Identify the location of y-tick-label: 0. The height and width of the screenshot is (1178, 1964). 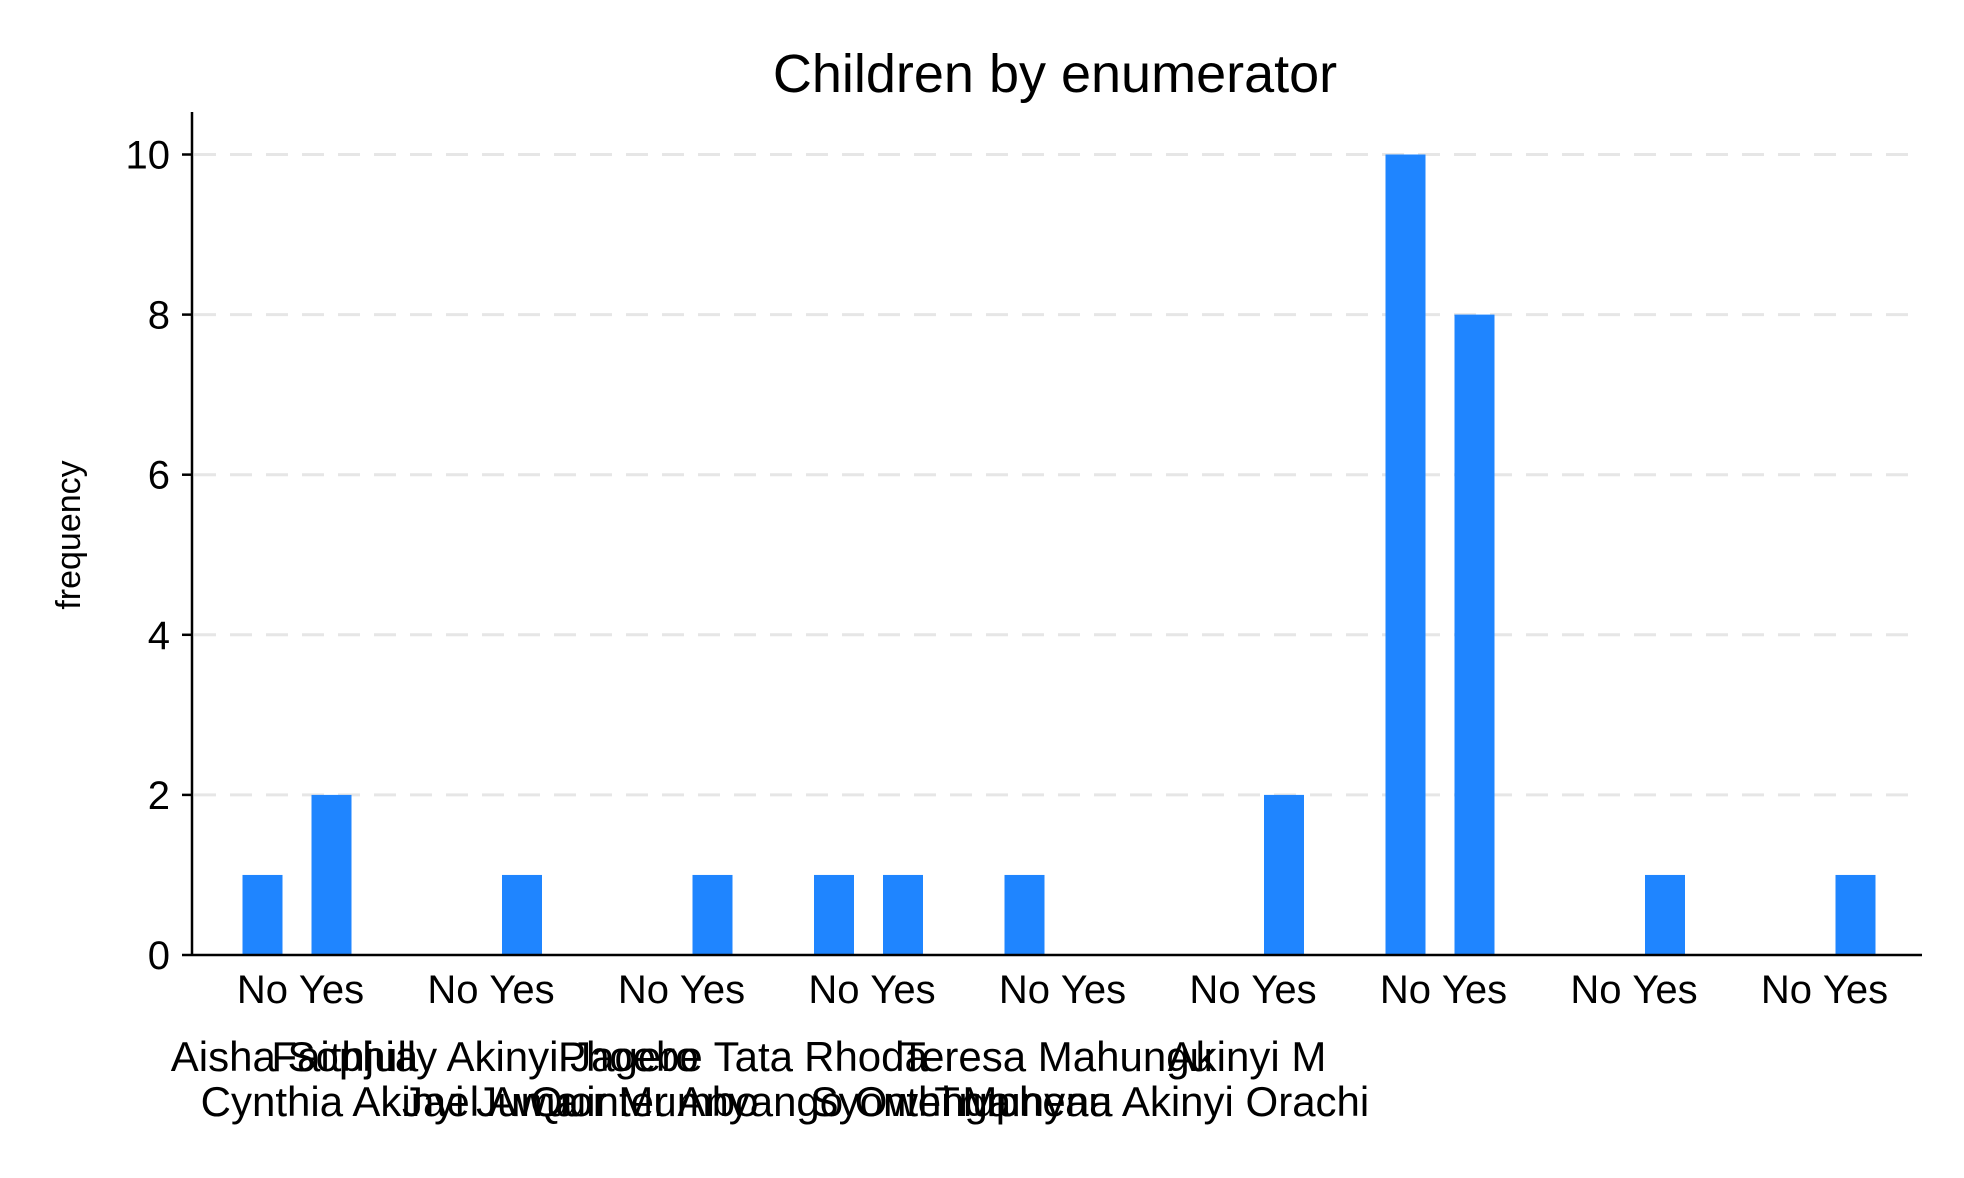
(159, 956).